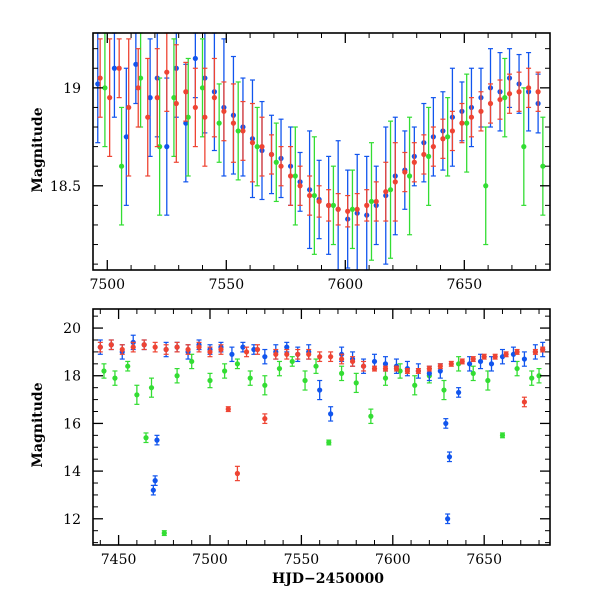 This screenshot has height=600, width=600. What do you see at coordinates (38, 149) in the screenshot?
I see `top-panel-y-axis-title: Magnitude` at bounding box center [38, 149].